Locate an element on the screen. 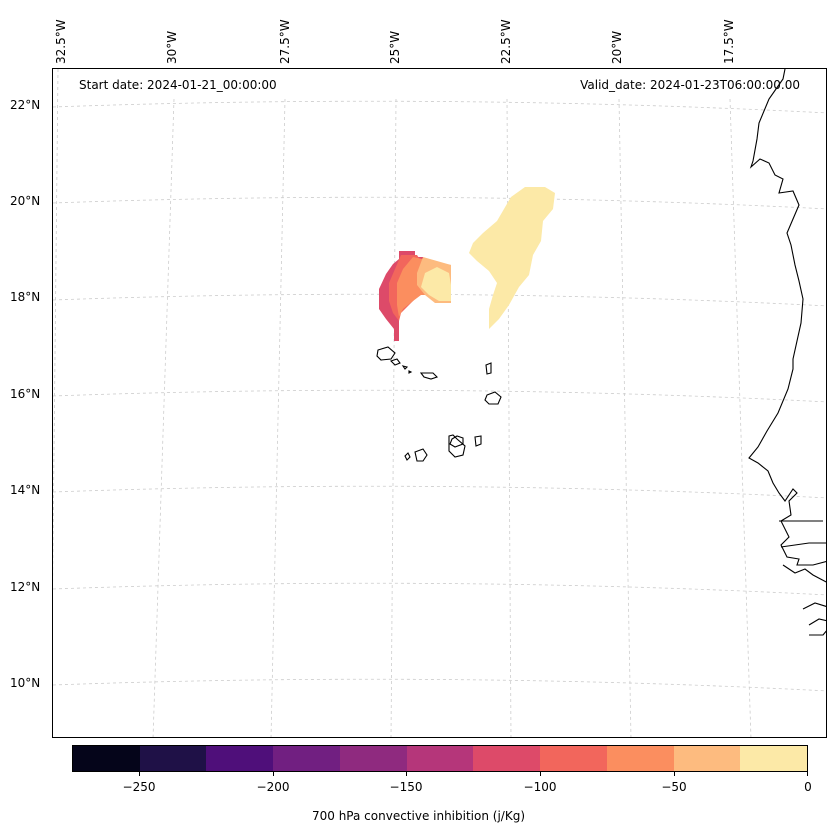  lon-label-17-5w: 17.5°W is located at coordinates (729, 41).